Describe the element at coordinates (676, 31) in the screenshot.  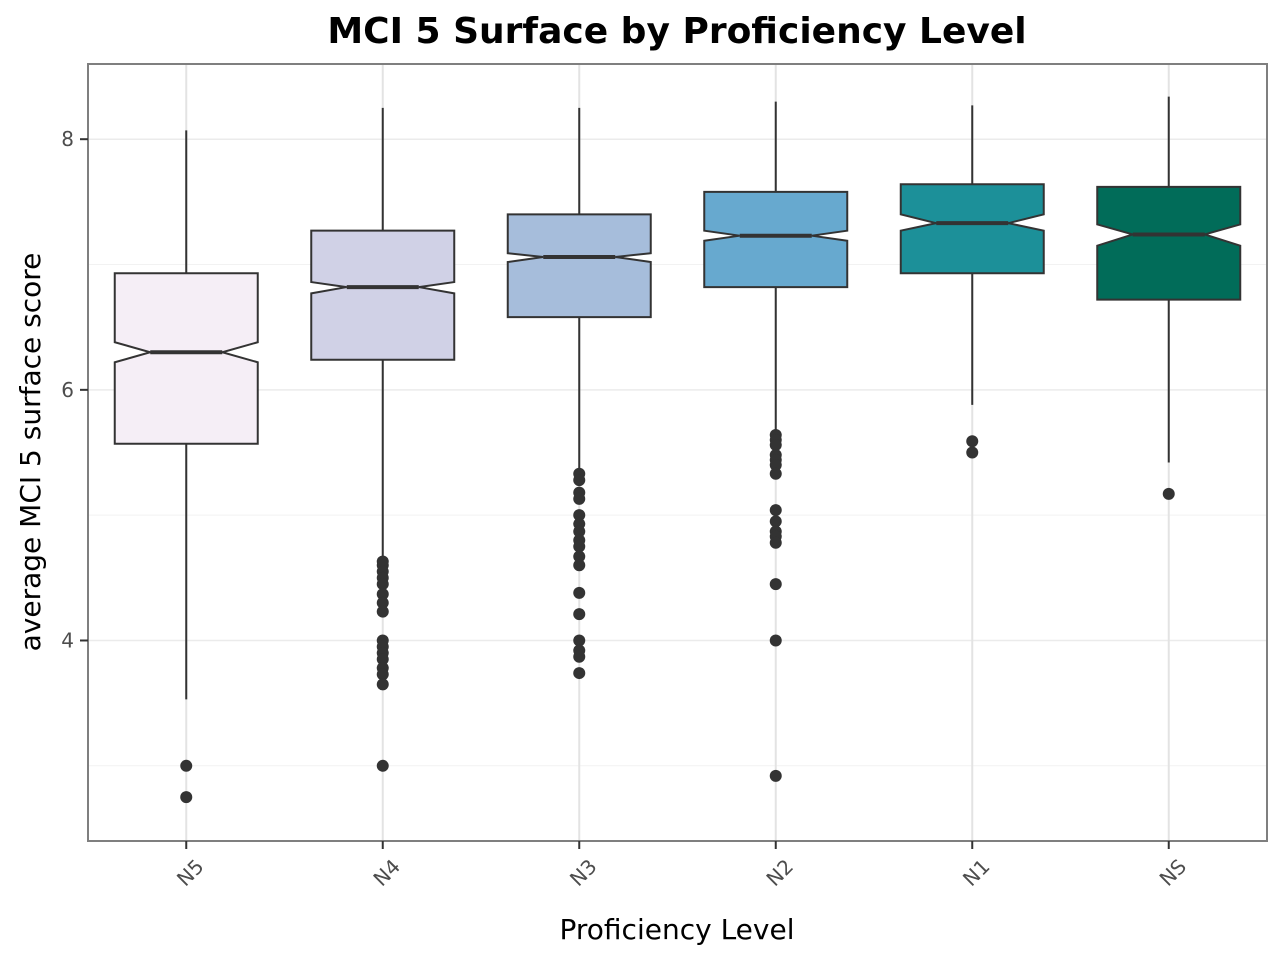
I see `chart-title: MCI 5 Surface by Proficiency Level` at that location.